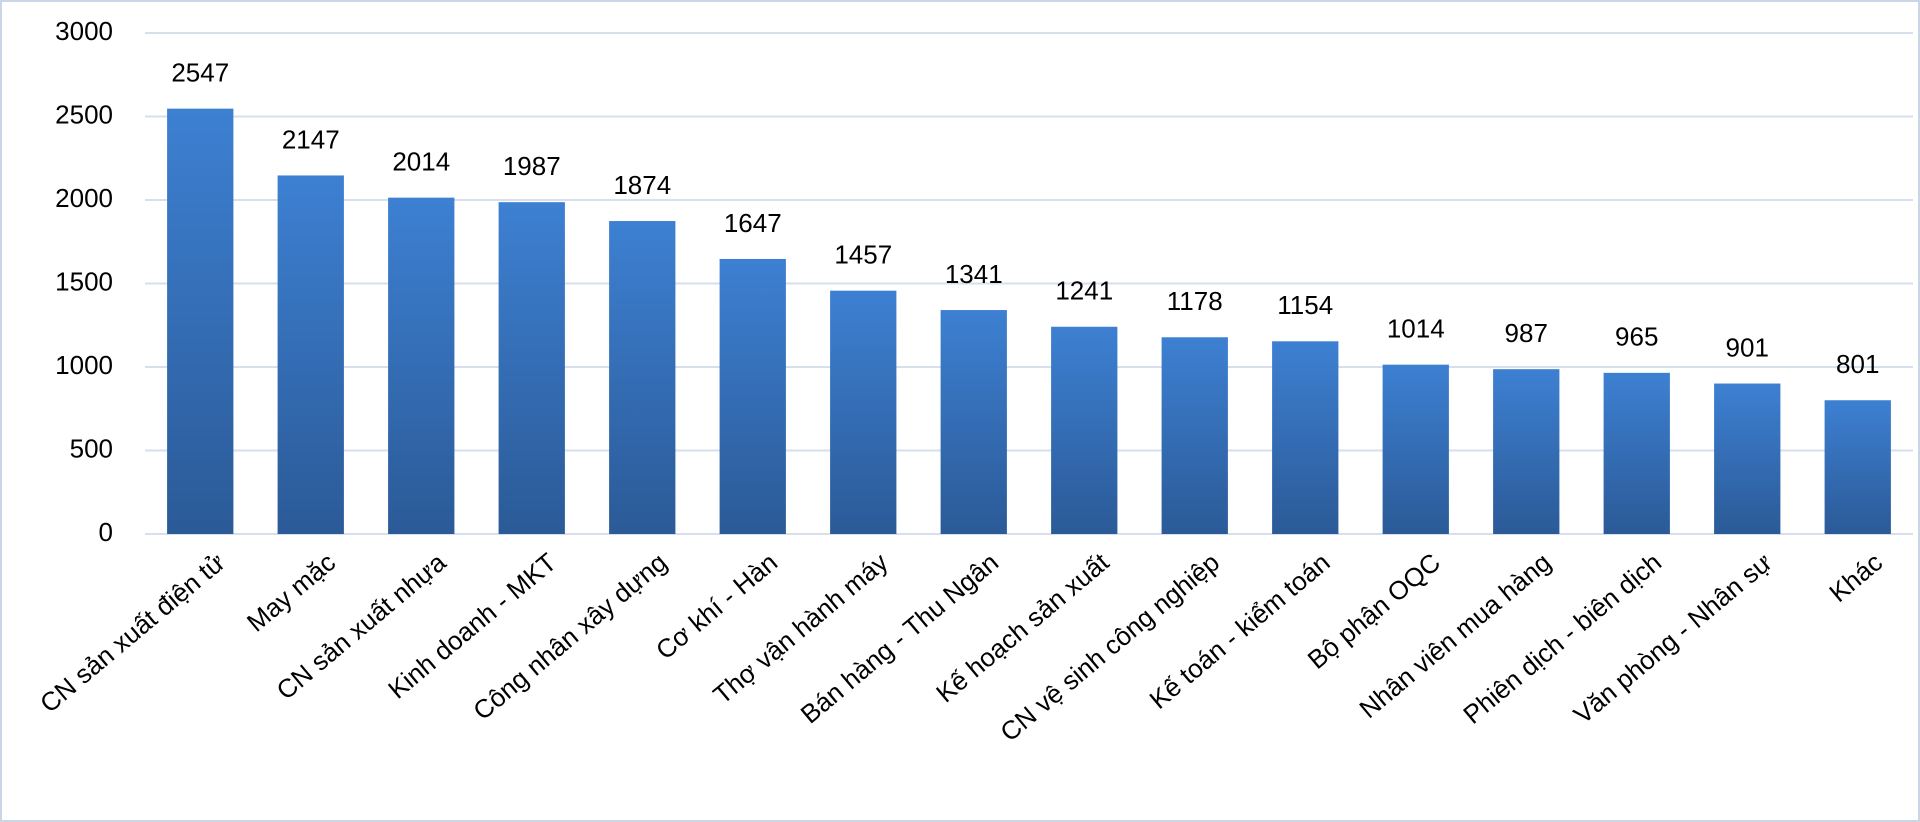 Image resolution: width=1920 pixels, height=822 pixels. What do you see at coordinates (311, 139) in the screenshot?
I see `data-label: 2147` at bounding box center [311, 139].